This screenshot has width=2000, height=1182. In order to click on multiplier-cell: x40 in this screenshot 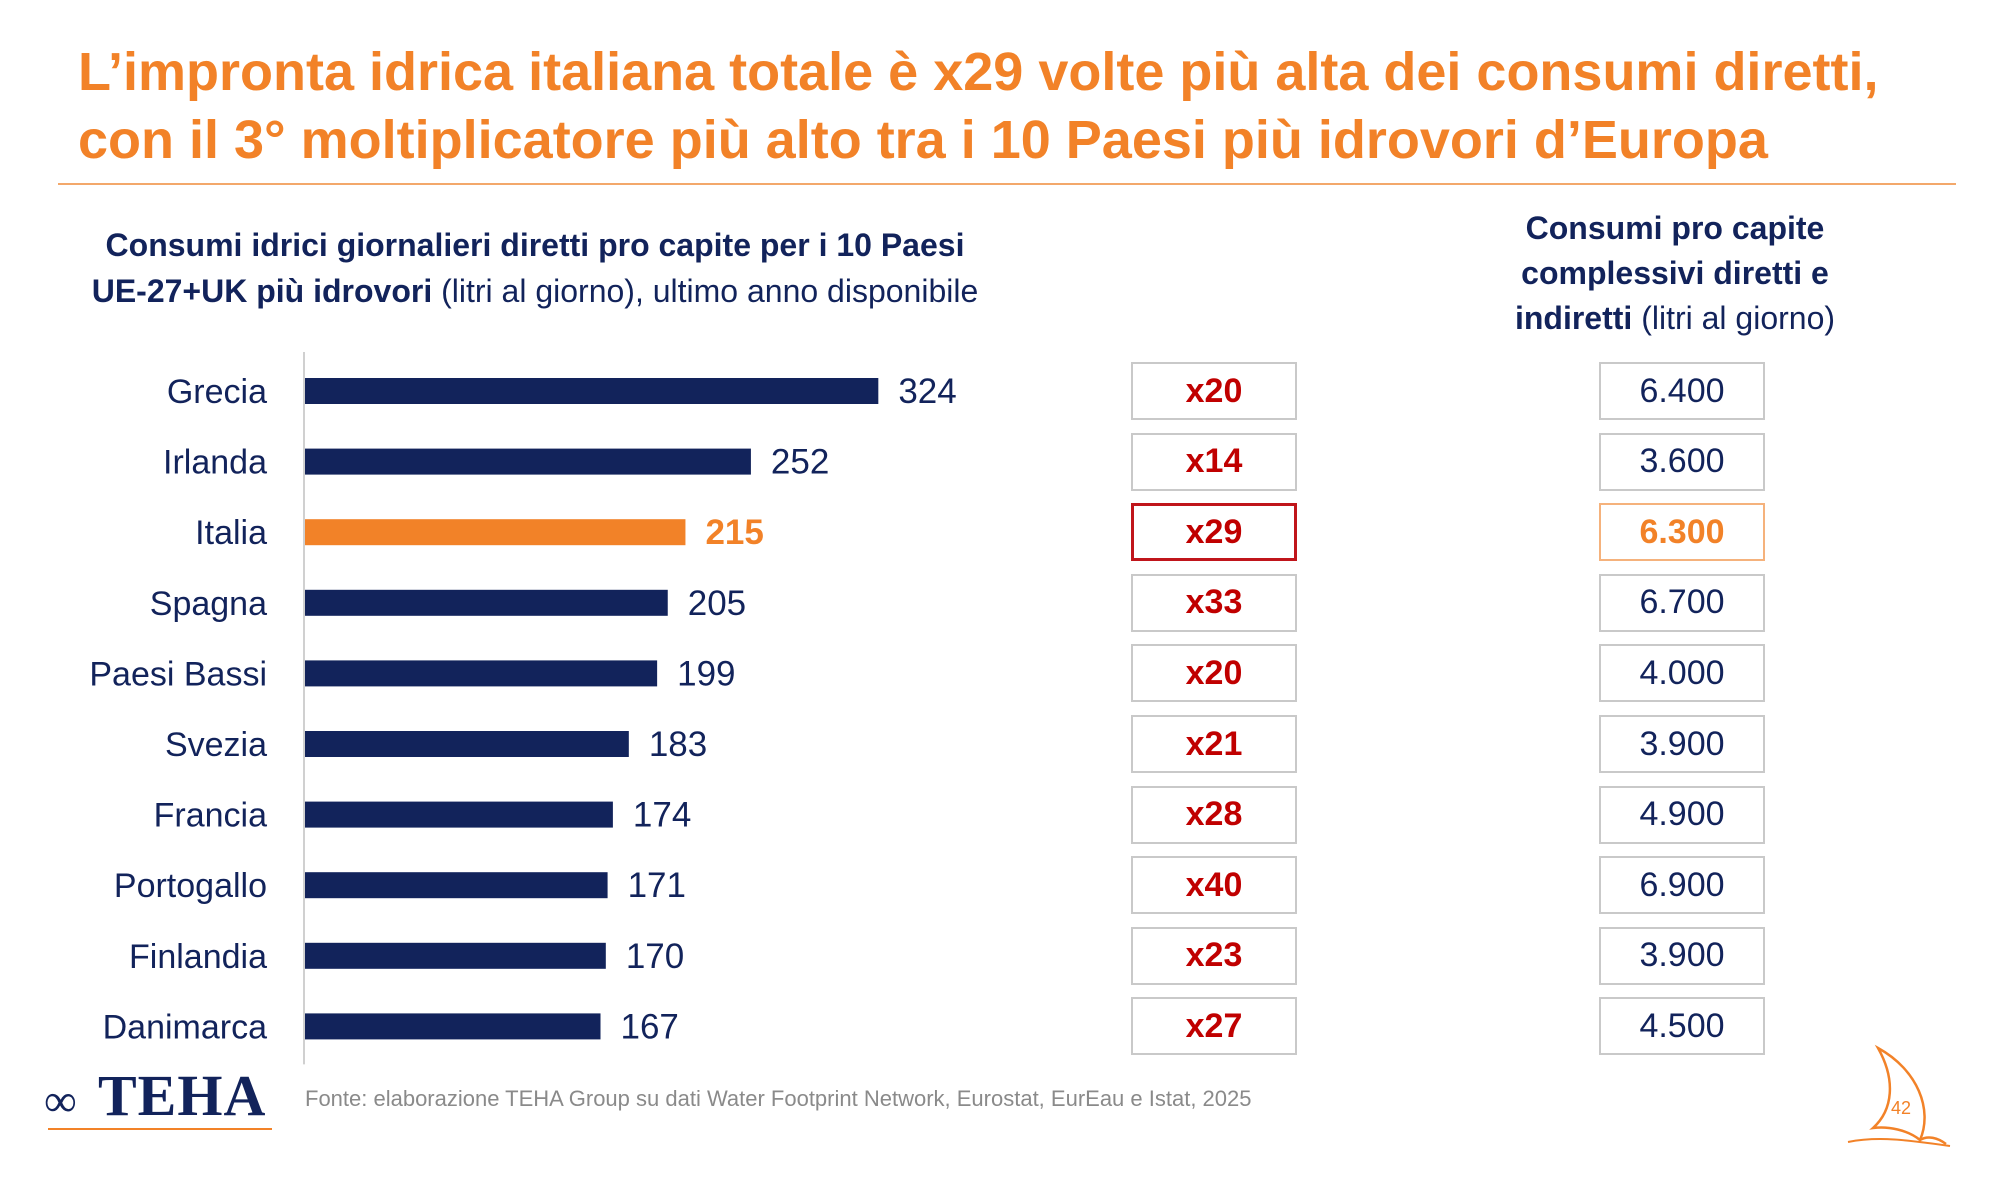, I will do `click(1214, 885)`.